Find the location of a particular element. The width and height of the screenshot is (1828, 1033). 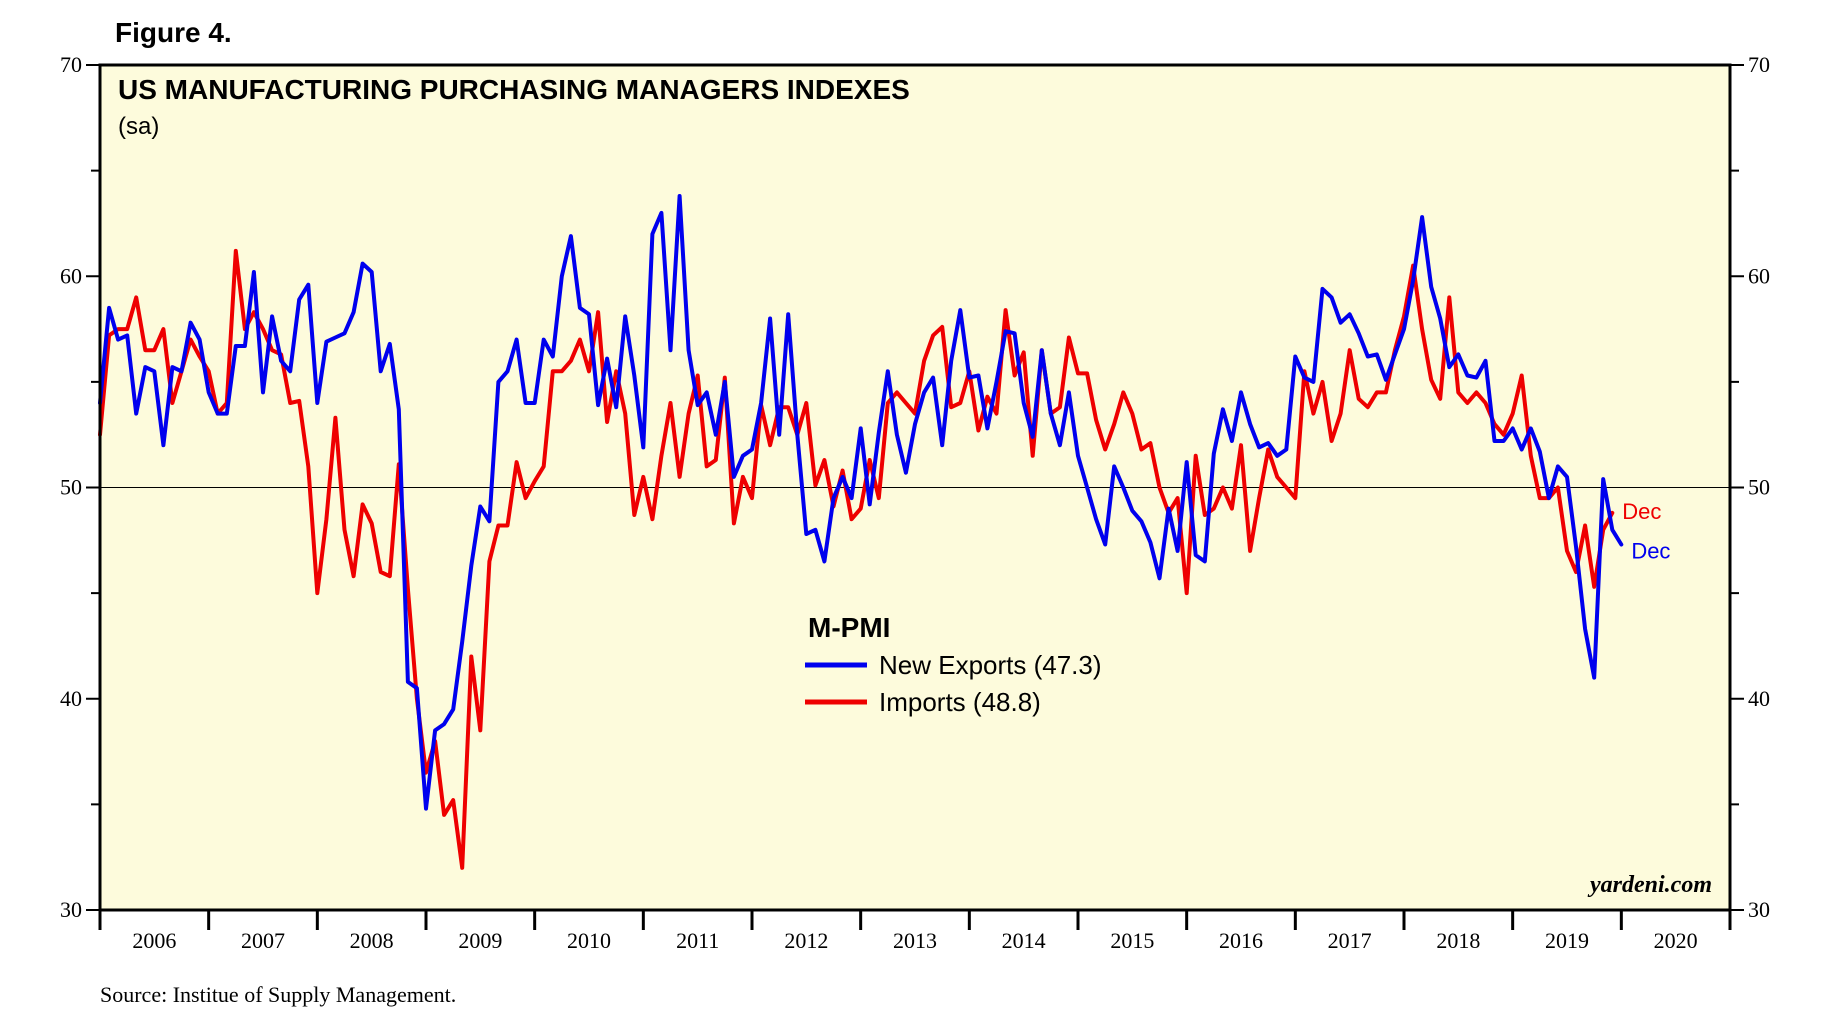

figure-label: Figure 4. is located at coordinates (173, 32).